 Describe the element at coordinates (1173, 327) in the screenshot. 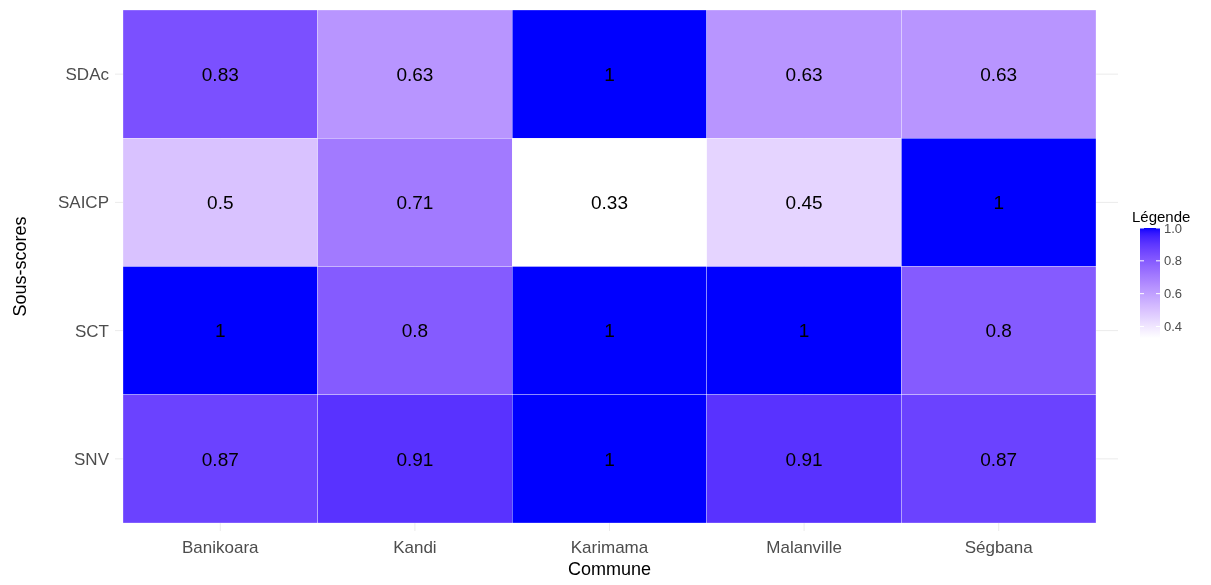

I see `color-bar-label: 0.4` at that location.